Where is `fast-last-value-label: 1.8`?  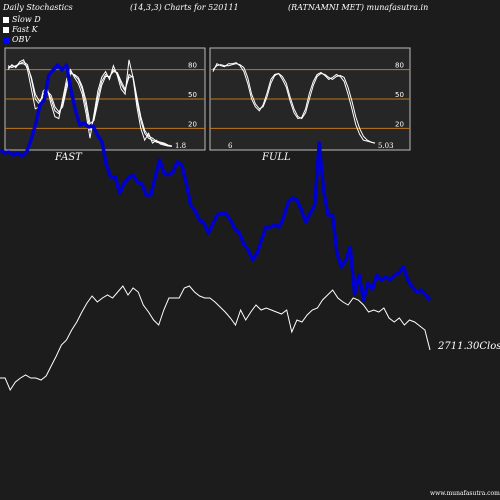
fast-last-value-label: 1.8 is located at coordinates (180, 146).